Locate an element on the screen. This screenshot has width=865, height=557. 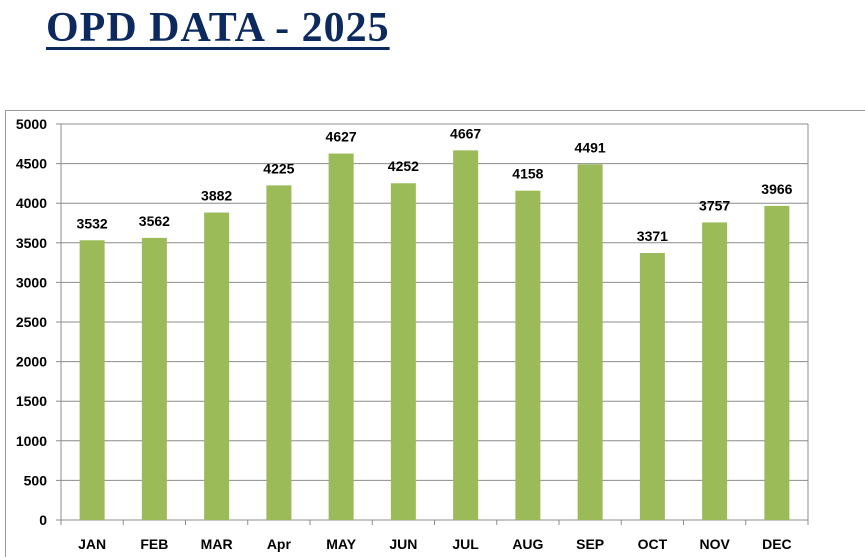
y-tick-label: 2000 is located at coordinates (31, 362).